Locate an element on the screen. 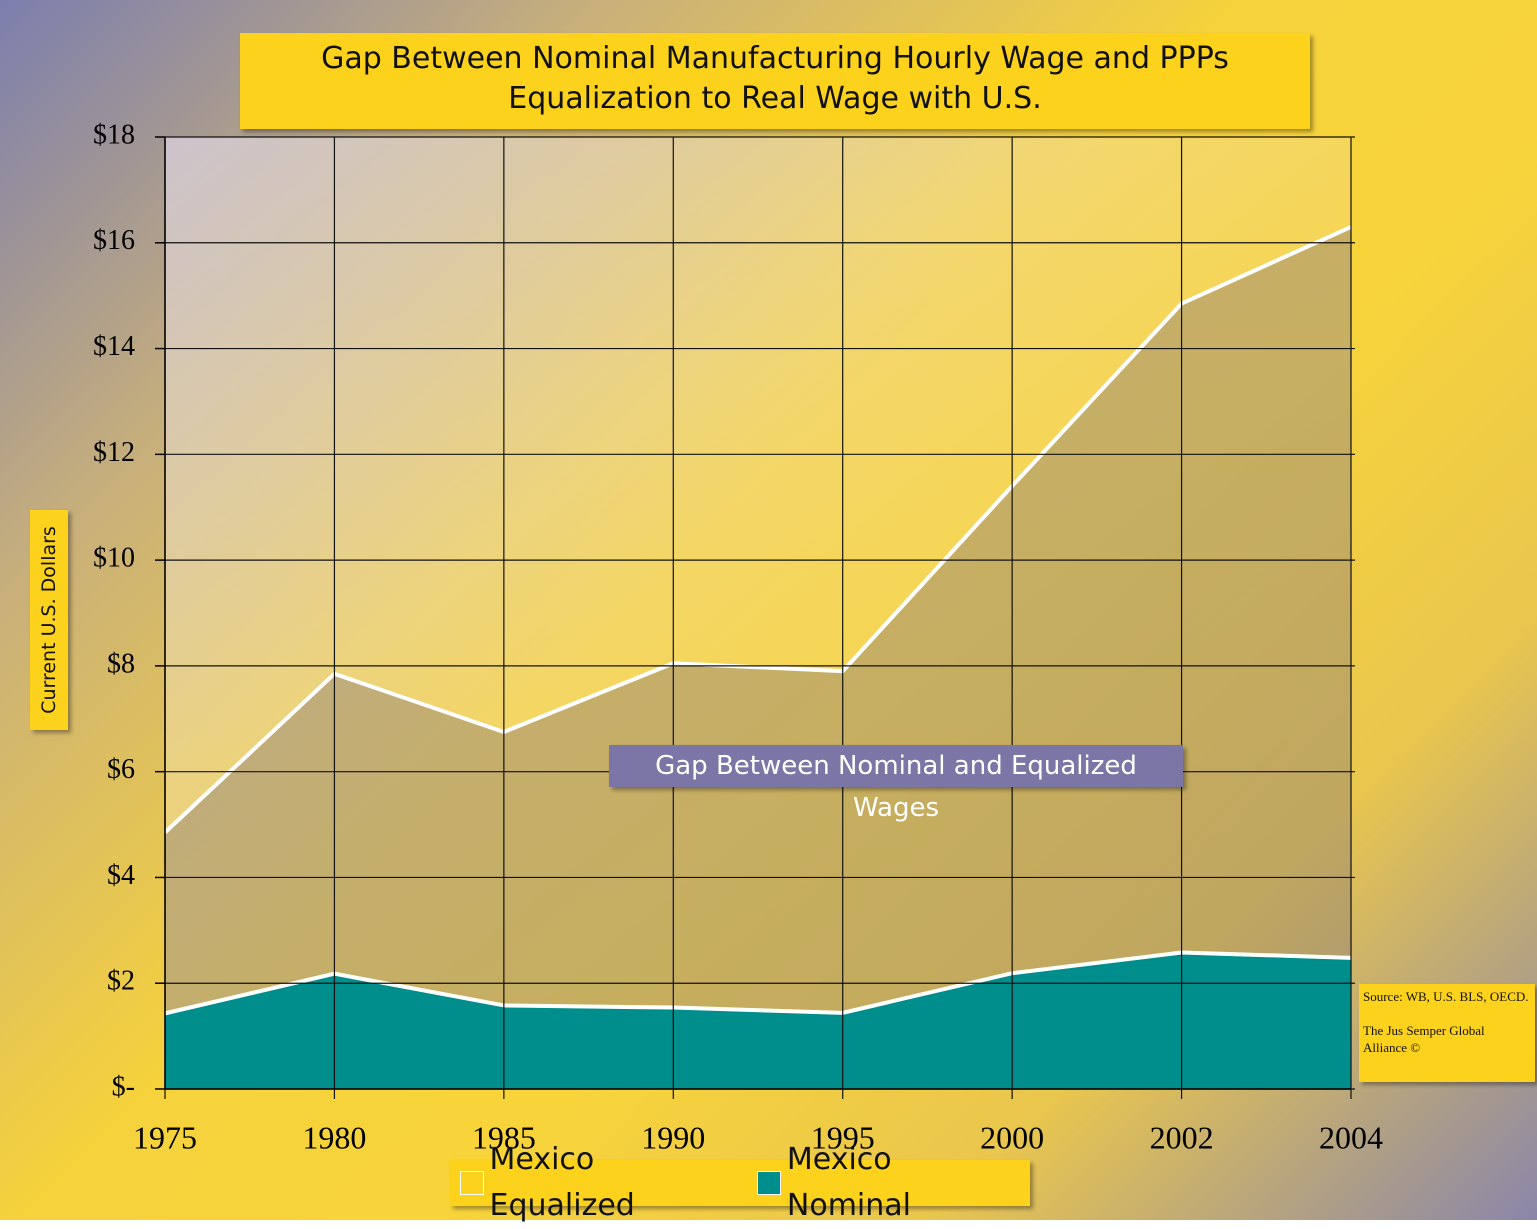  source-line: Source: WB, U.S. BLS, OECD. is located at coordinates (1446, 996).